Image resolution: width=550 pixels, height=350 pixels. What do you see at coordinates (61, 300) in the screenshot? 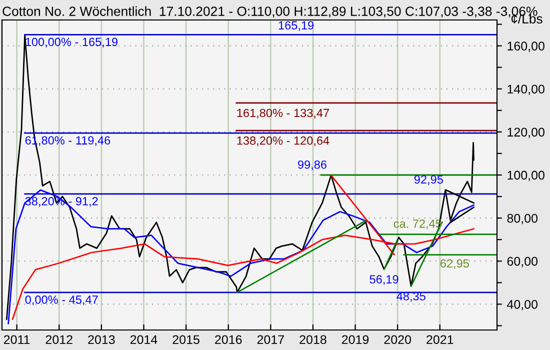
I see `annotation: 0,00% - 45,47` at bounding box center [61, 300].